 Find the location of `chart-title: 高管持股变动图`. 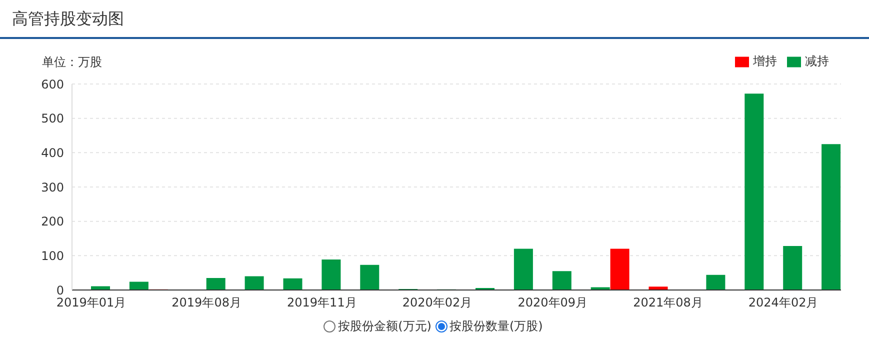

chart-title: 高管持股变动图 is located at coordinates (68, 19).